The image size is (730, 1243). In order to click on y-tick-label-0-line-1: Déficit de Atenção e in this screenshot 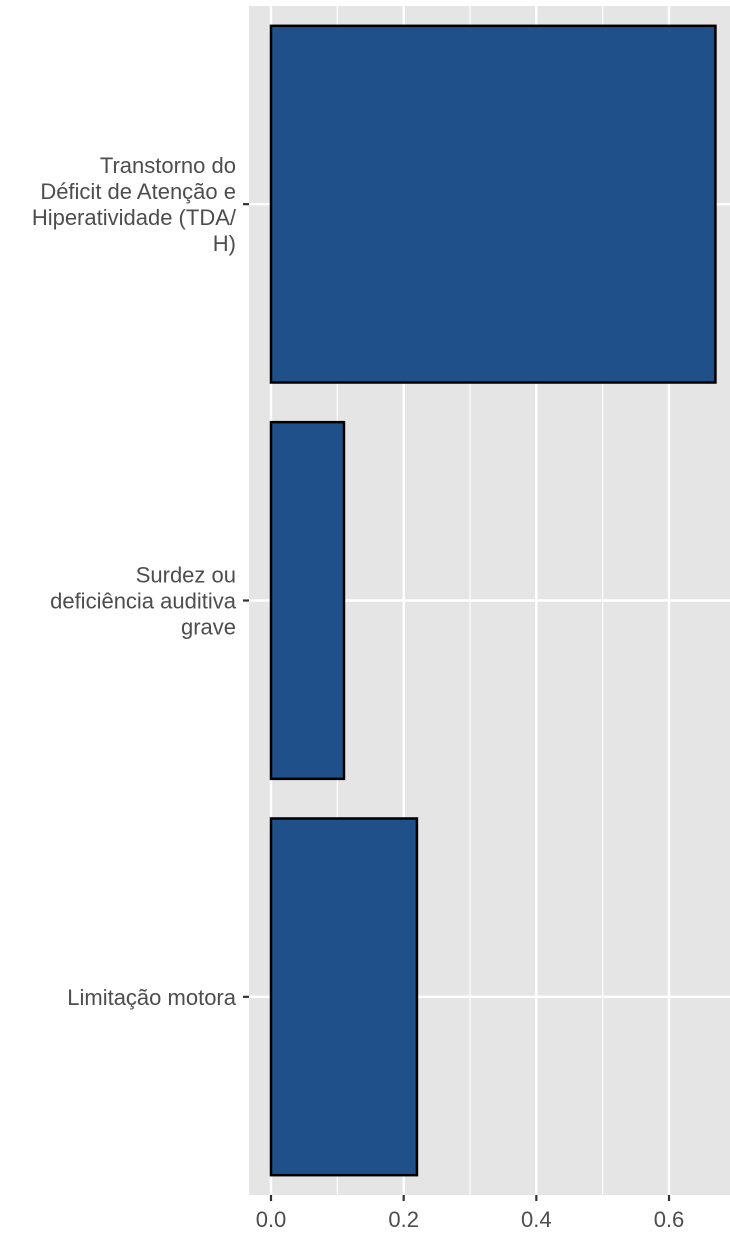, I will do `click(138, 191)`.